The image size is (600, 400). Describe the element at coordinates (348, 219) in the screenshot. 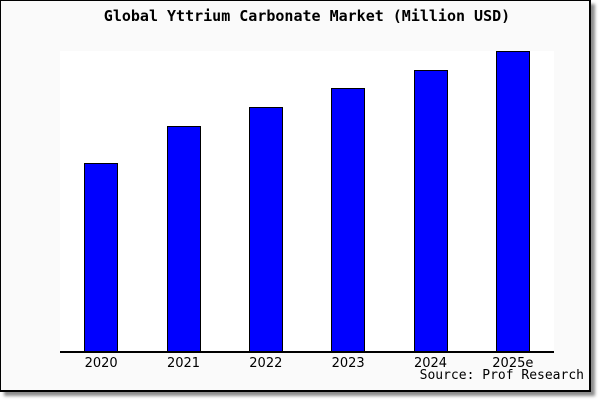

I see `bar-2023` at that location.